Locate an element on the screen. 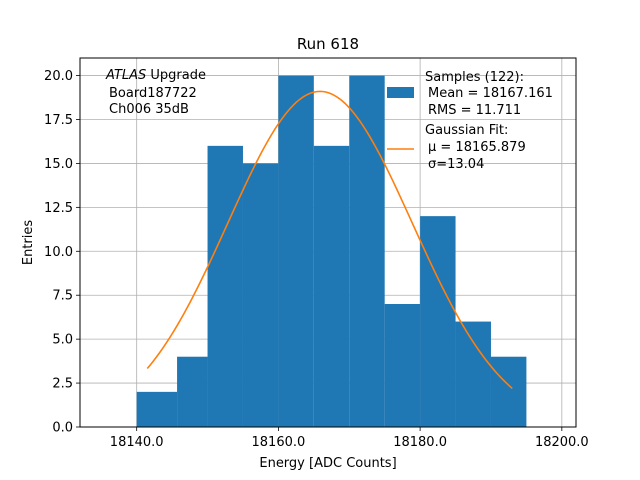 The height and width of the screenshot is (480, 640). y-tick-label-4: 10.0 is located at coordinates (58, 252).